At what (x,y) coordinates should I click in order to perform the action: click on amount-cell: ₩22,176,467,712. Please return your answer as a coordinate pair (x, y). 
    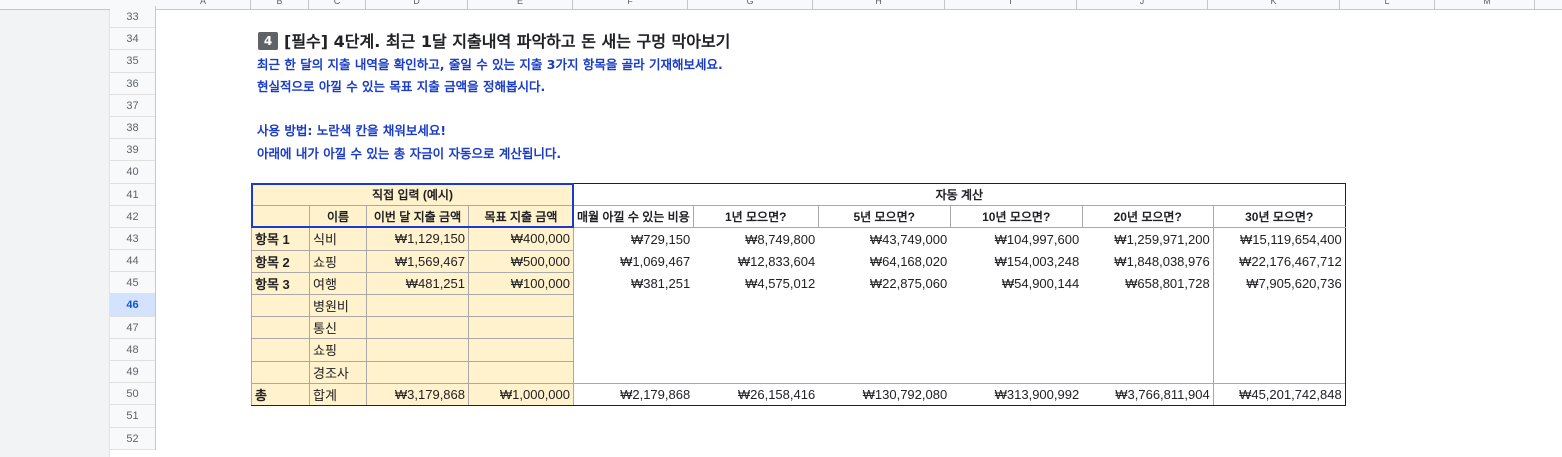
    Looking at the image, I should click on (1279, 261).